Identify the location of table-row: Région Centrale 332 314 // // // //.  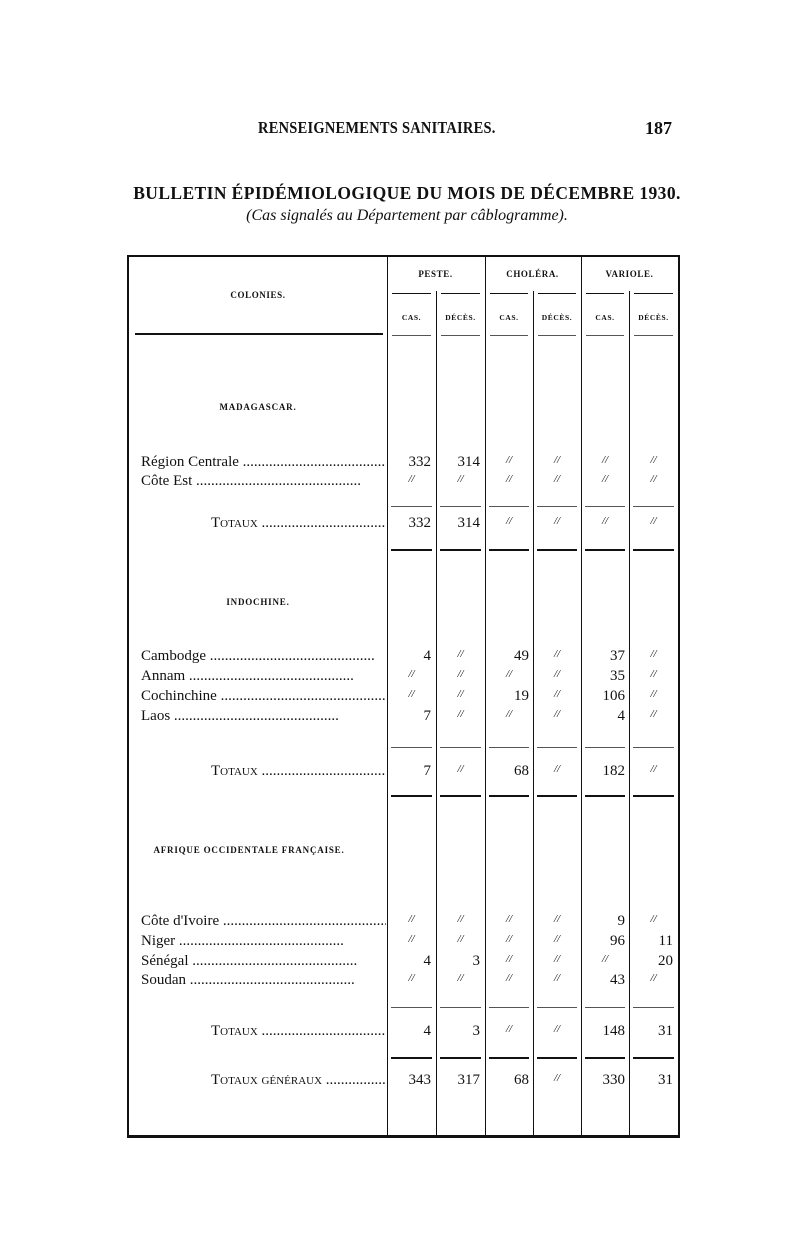
(403, 464).